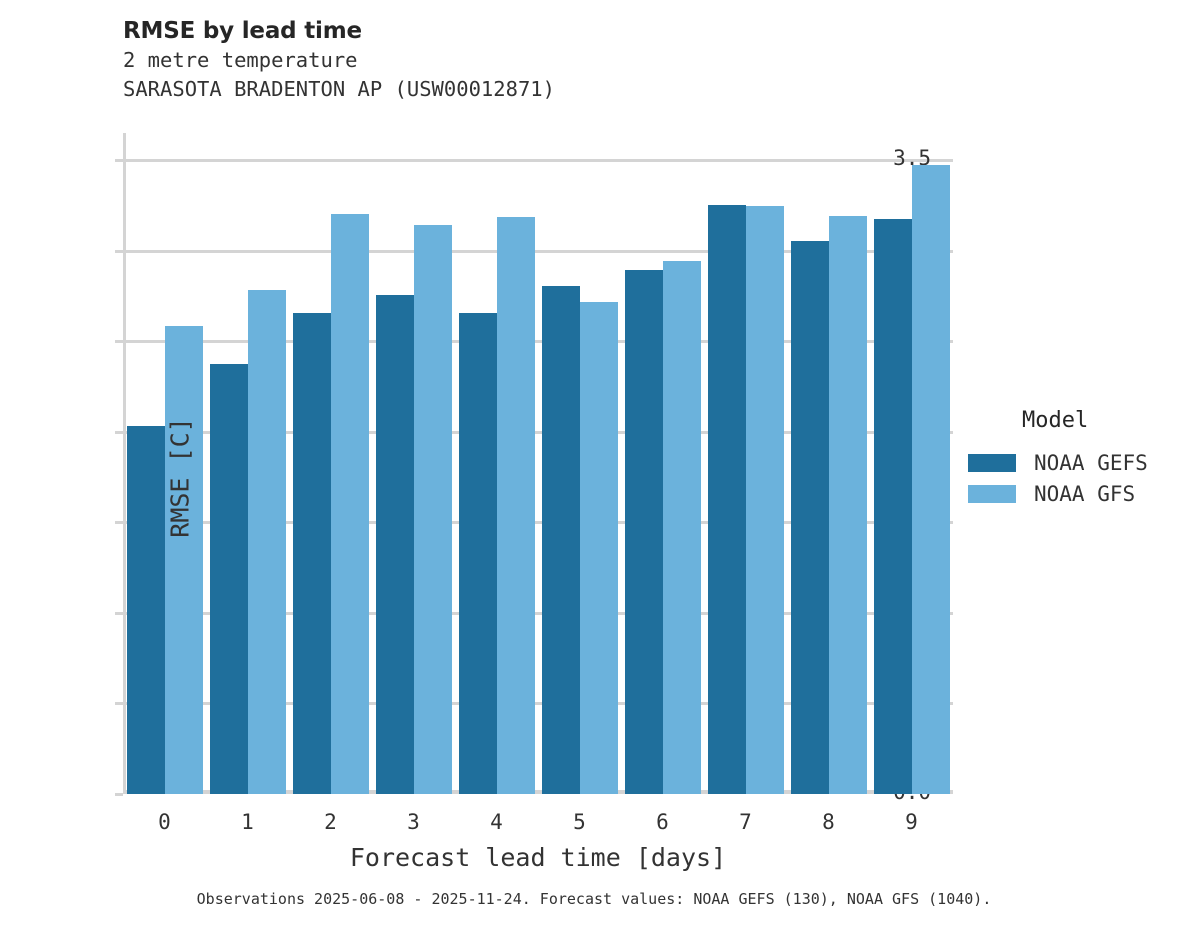 This screenshot has height=928, width=1188. Describe the element at coordinates (240, 60) in the screenshot. I see `chart-subtitle-variable: 2 metre temperature` at that location.